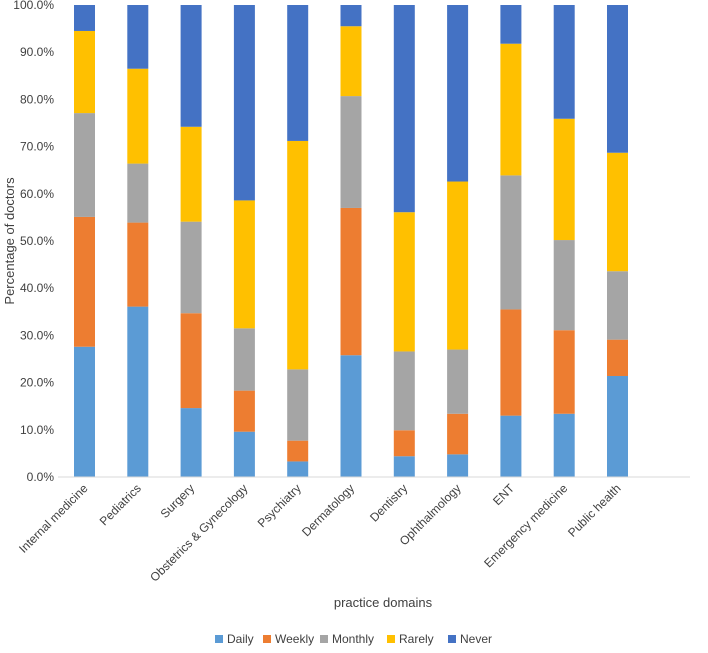 This screenshot has height=653, width=708. What do you see at coordinates (240, 639) in the screenshot?
I see `legend-label-daily: Daily` at bounding box center [240, 639].